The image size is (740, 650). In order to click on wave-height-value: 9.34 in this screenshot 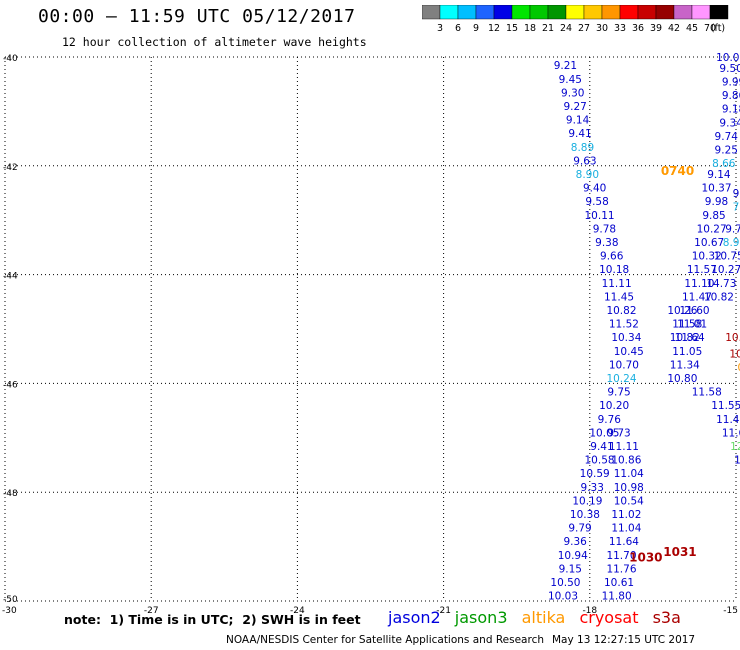, I will do `click(729, 123)`.